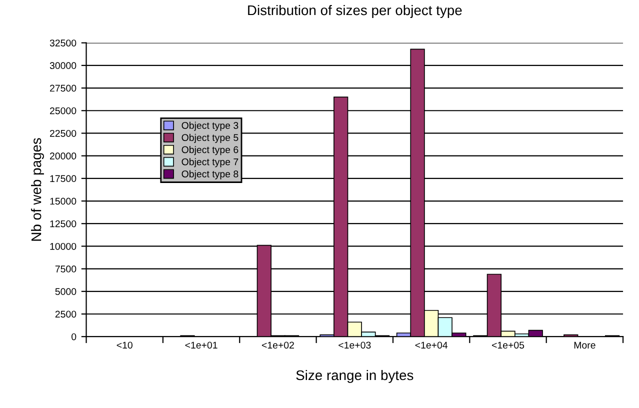 This screenshot has height=408, width=639. Describe the element at coordinates (355, 376) in the screenshot. I see `x-axis-title: Size range in bytes` at that location.